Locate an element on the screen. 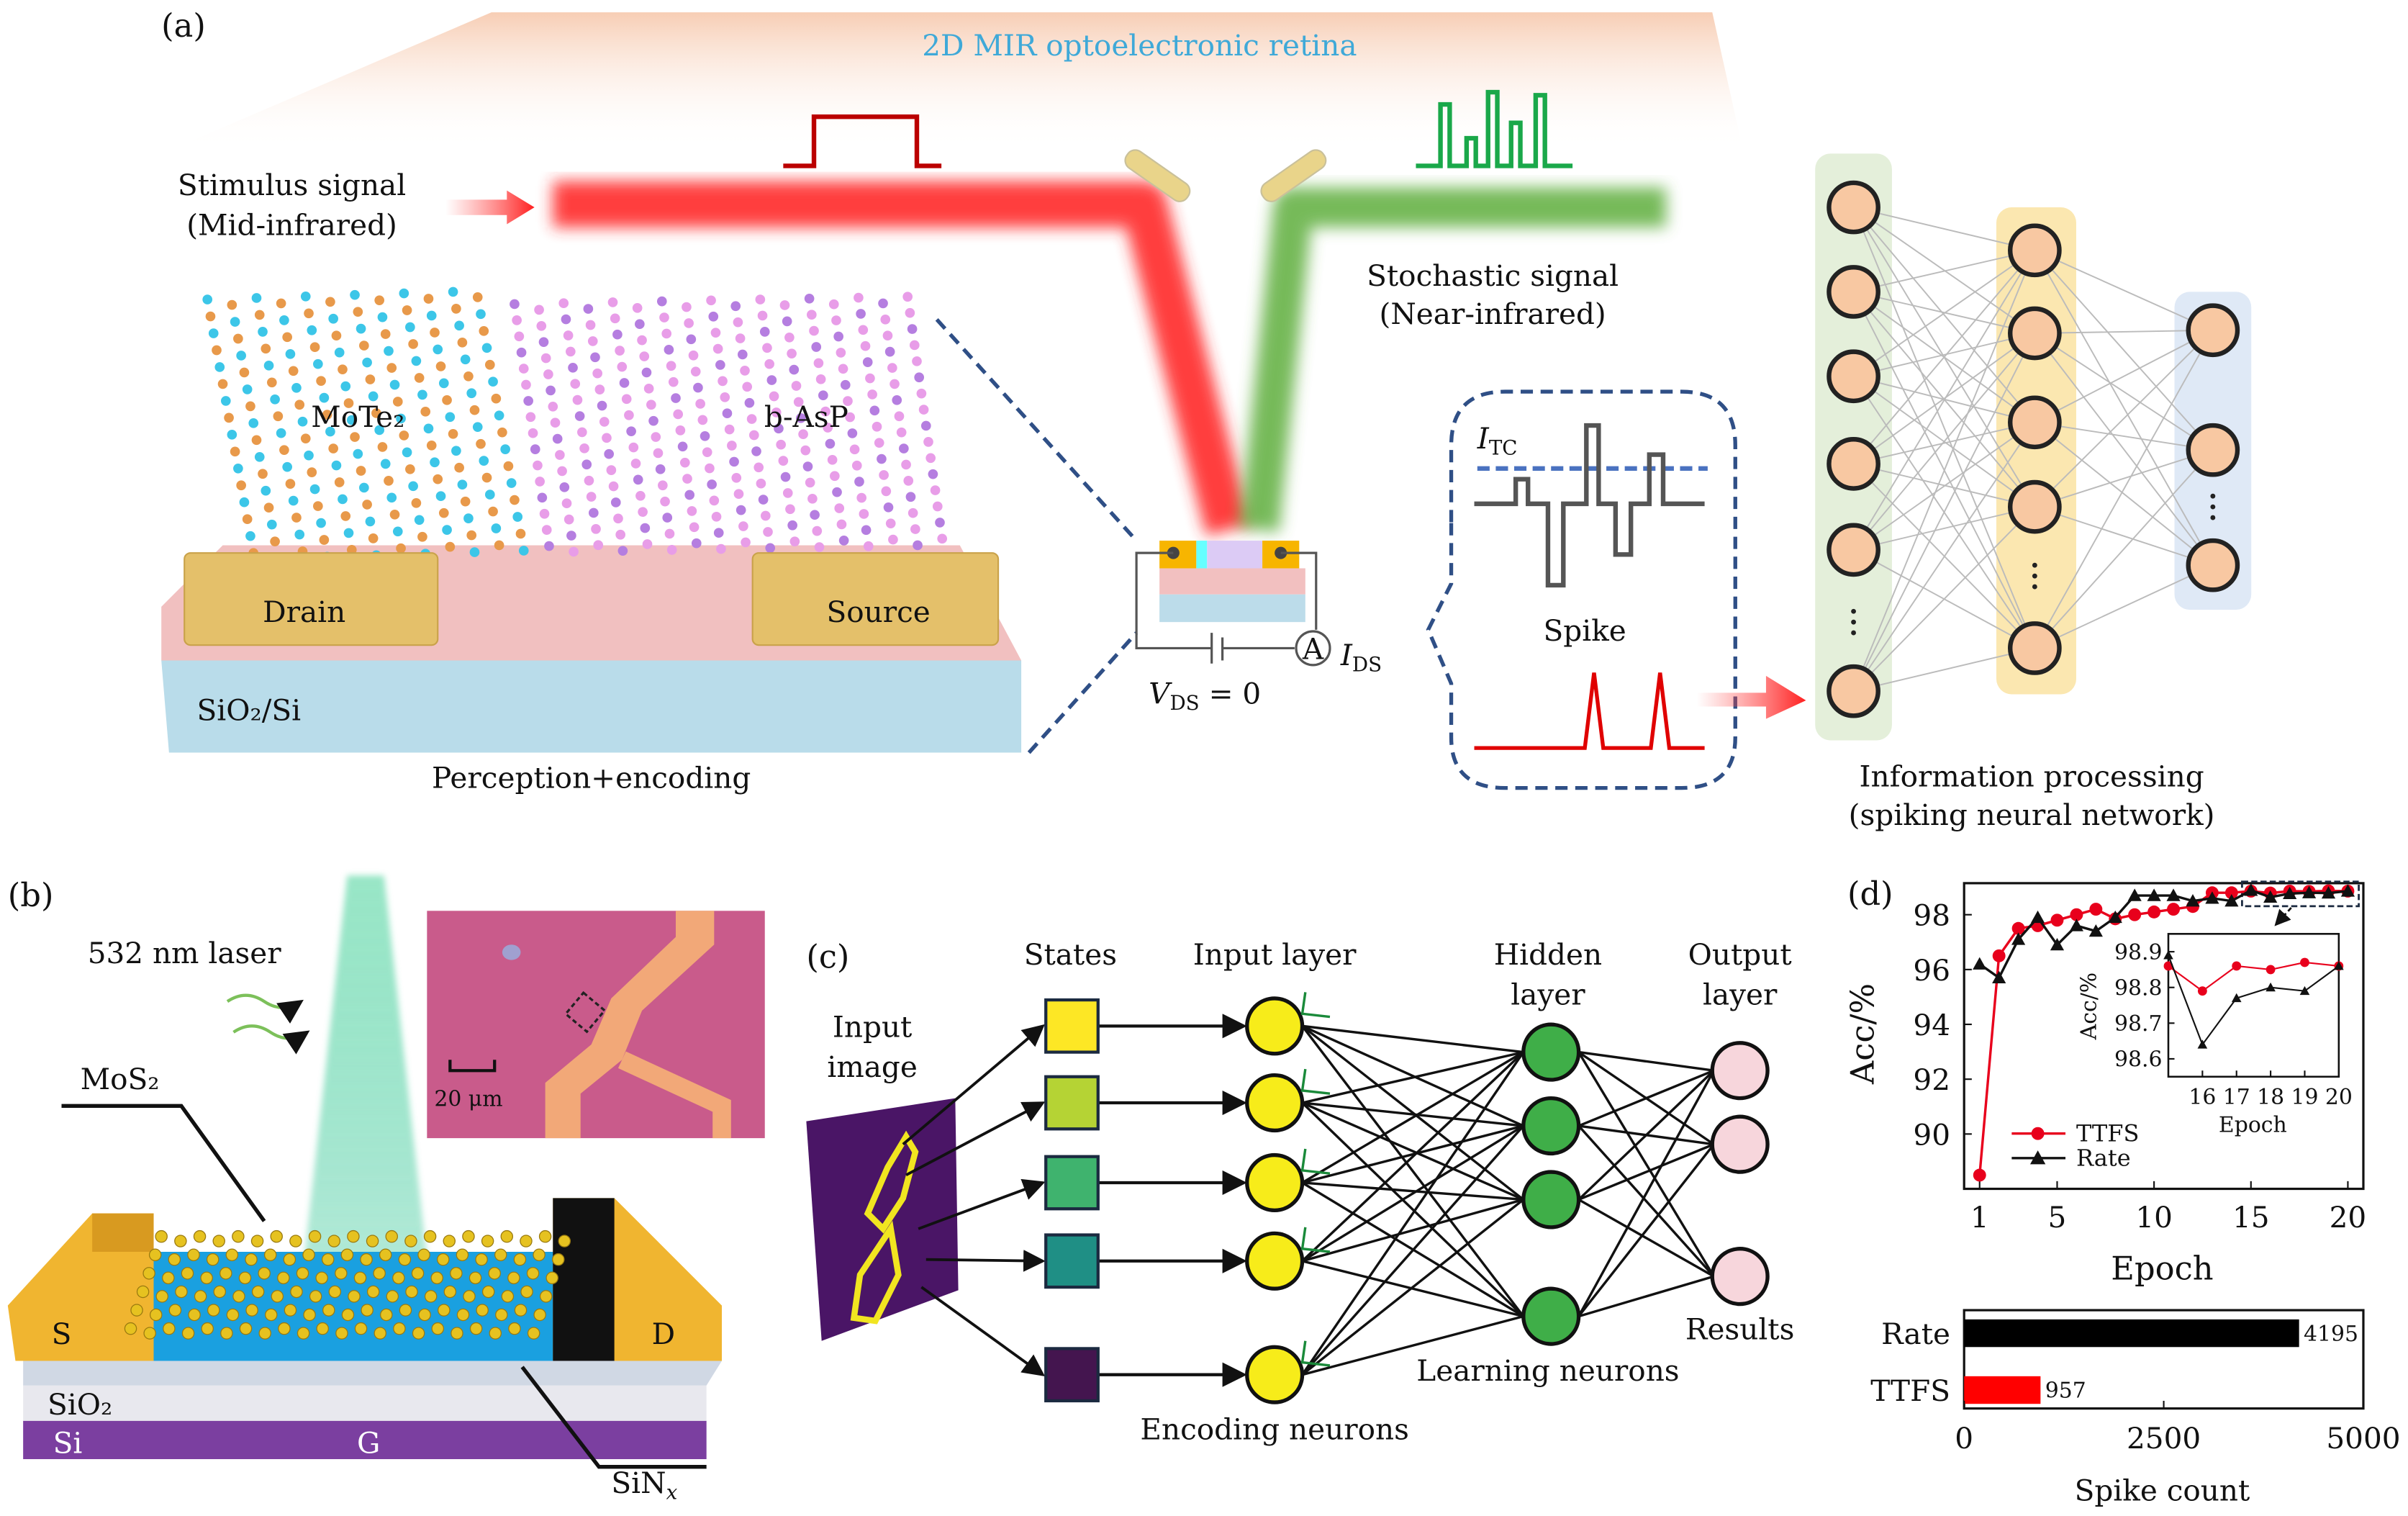  laser-wave-icon is located at coordinates (265, 1008).